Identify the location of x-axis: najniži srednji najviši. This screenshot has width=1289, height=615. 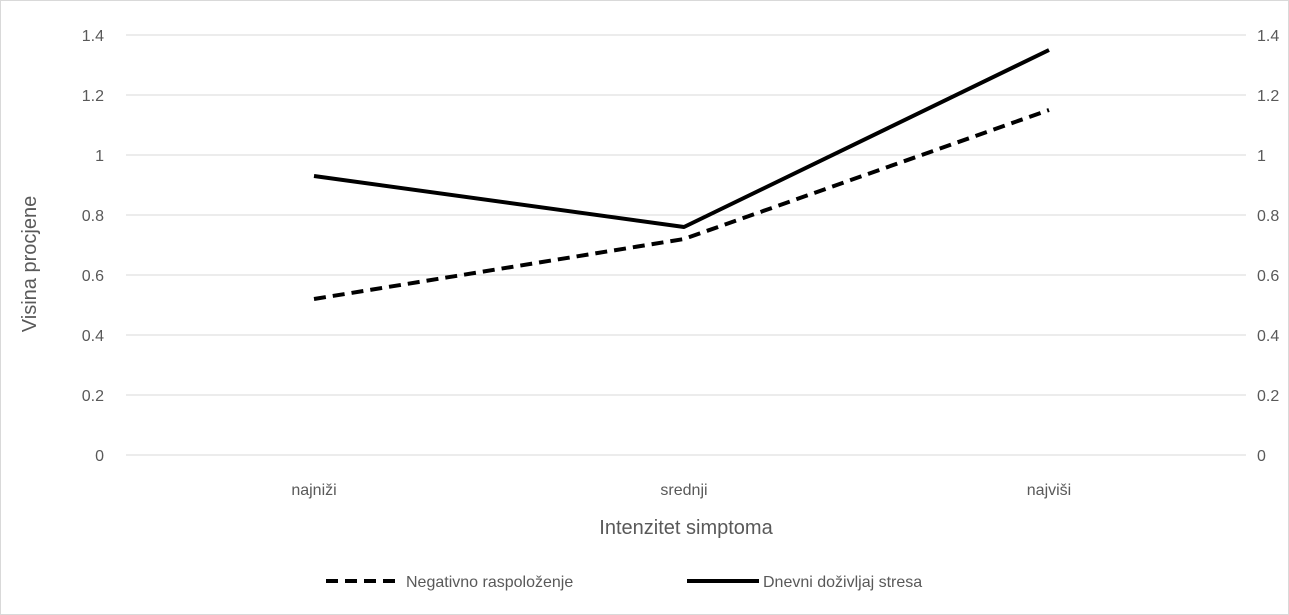
(681, 490).